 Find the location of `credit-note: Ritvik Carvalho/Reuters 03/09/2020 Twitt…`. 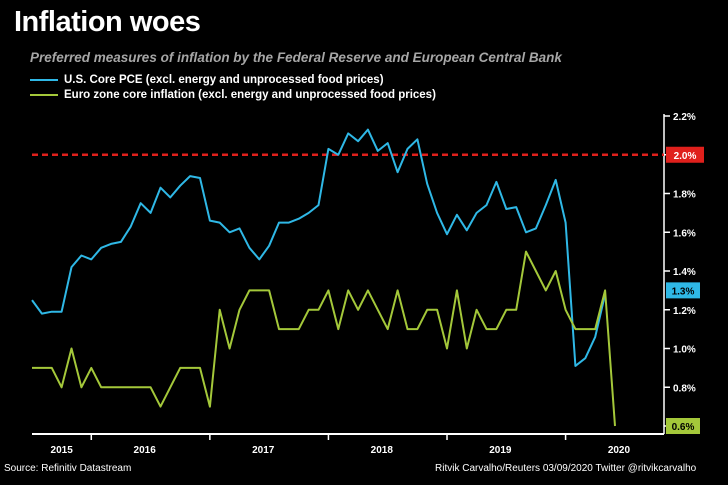

credit-note: Ritvik Carvalho/Reuters 03/09/2020 Twitt… is located at coordinates (566, 468).